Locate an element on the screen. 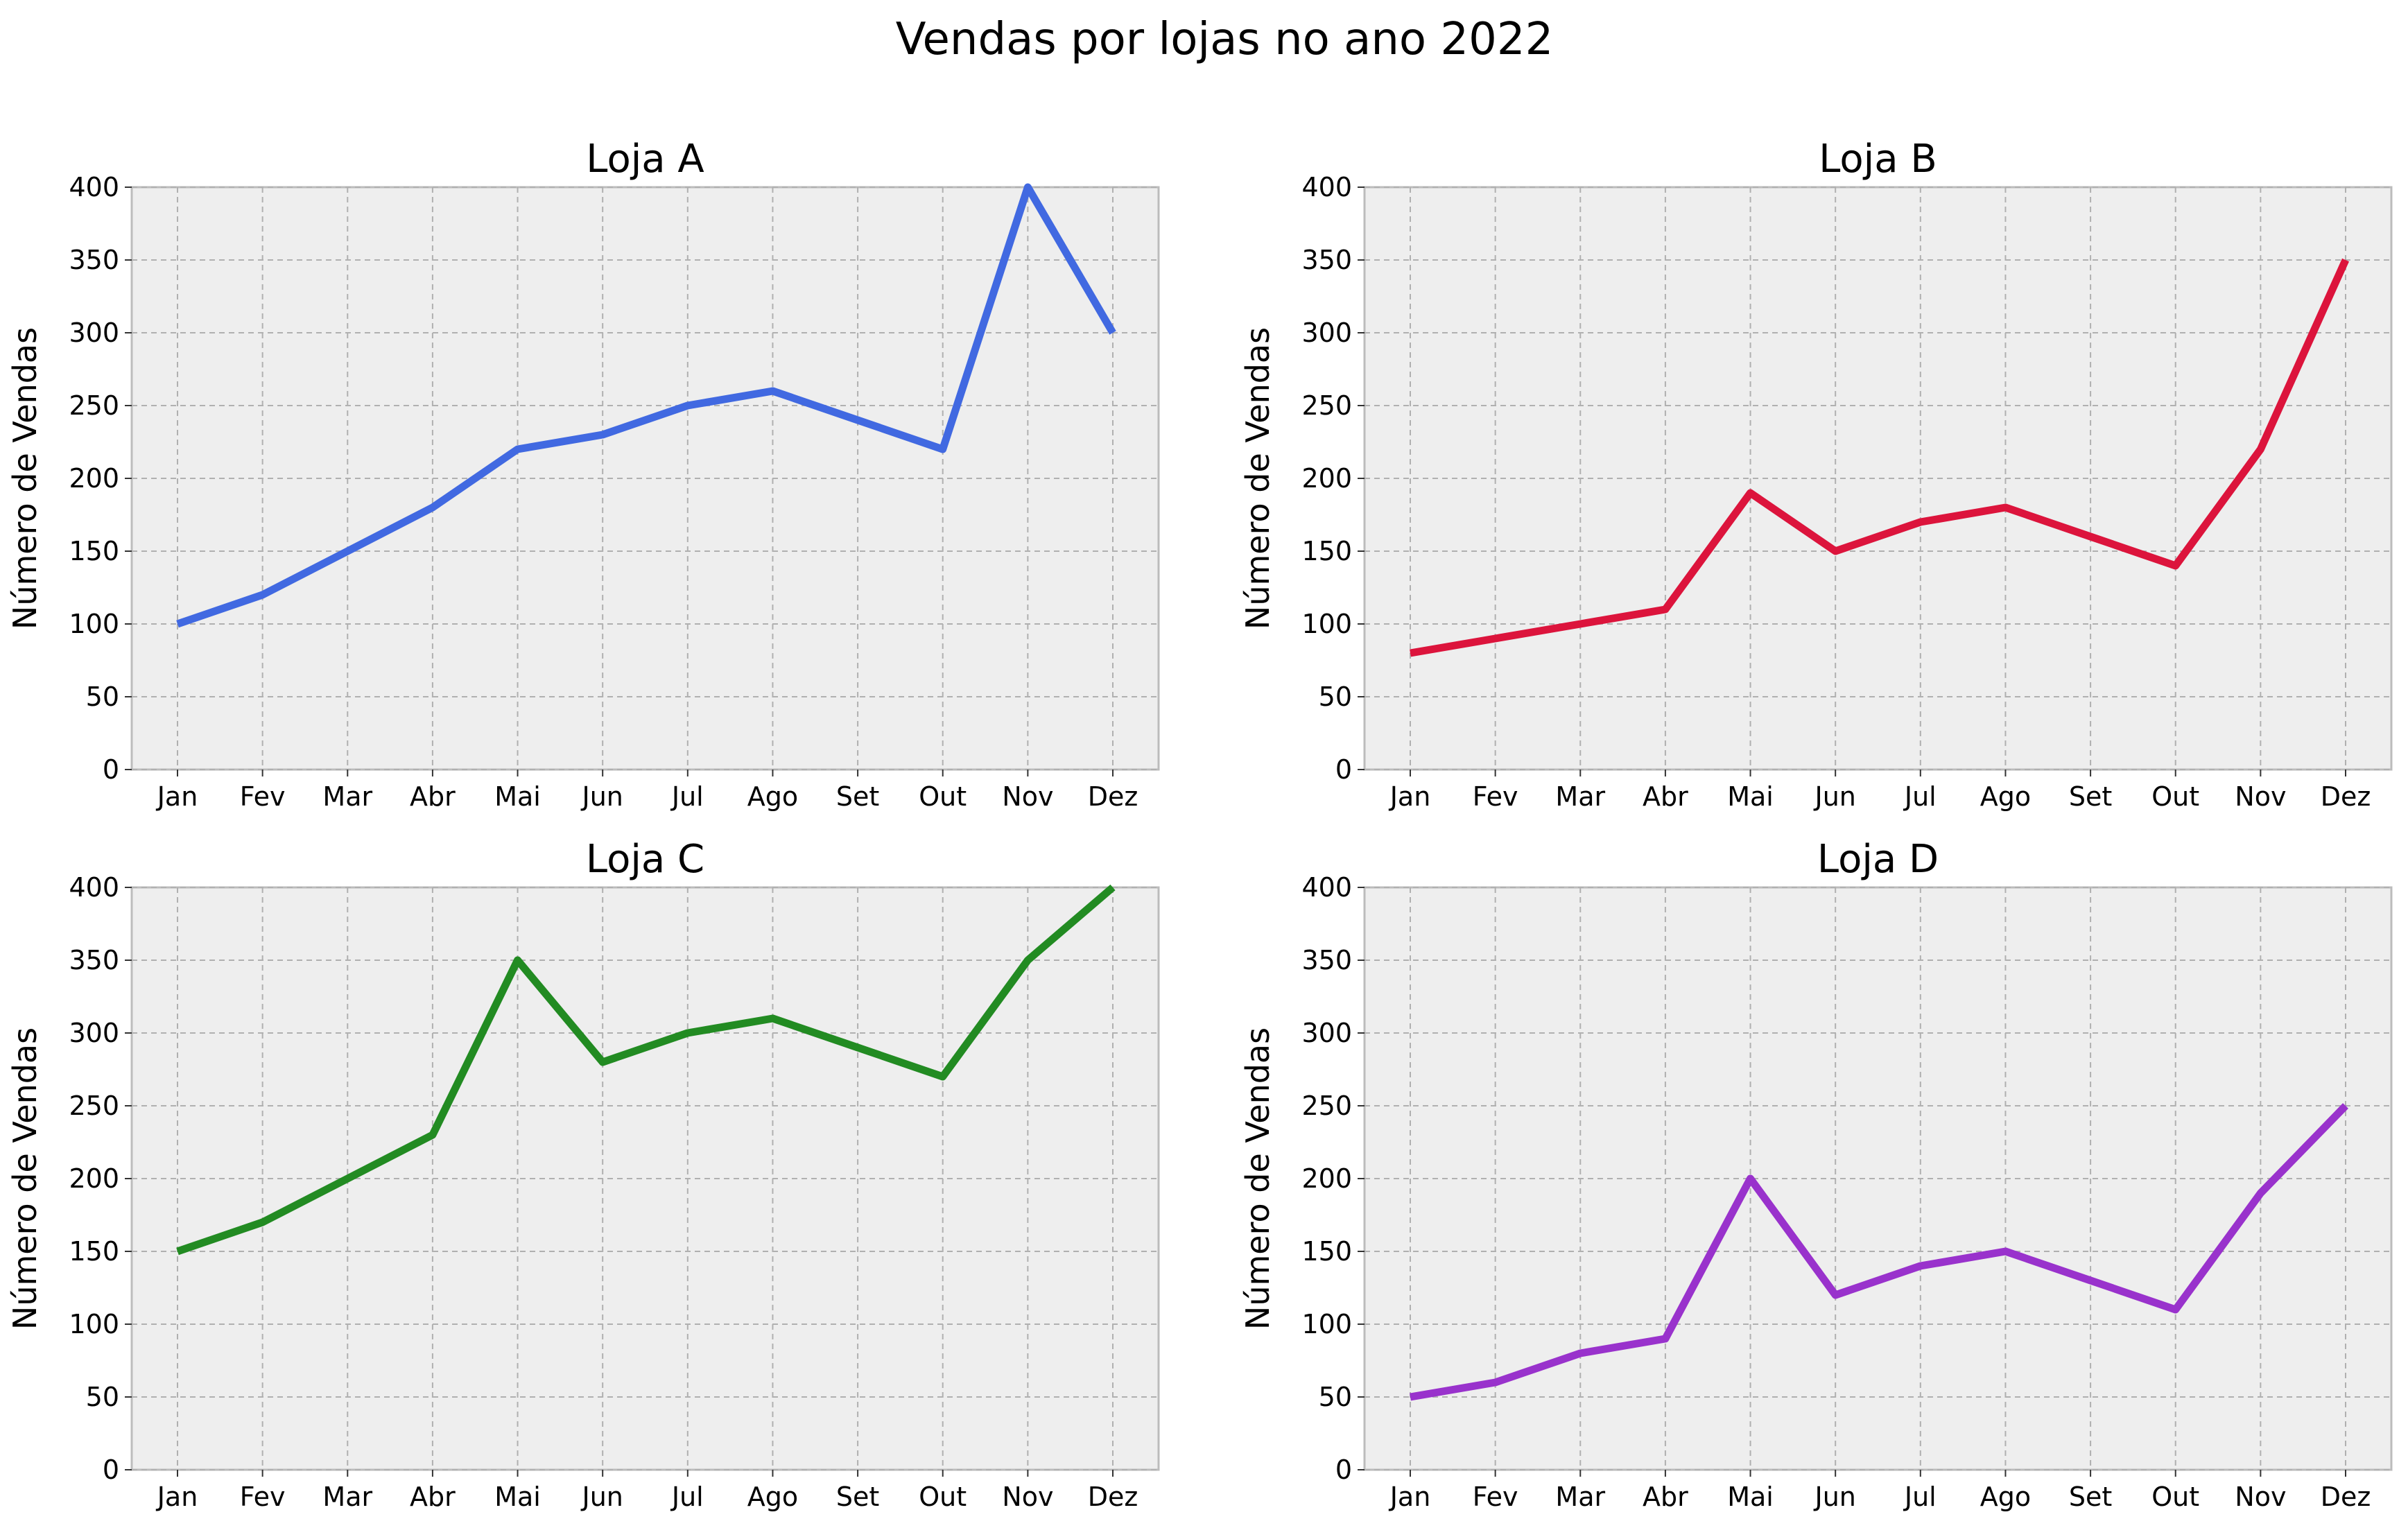 This screenshot has width=2408, height=1528. figure-suptitle: Vendas por lojas no ano 2022 is located at coordinates (1225, 39).